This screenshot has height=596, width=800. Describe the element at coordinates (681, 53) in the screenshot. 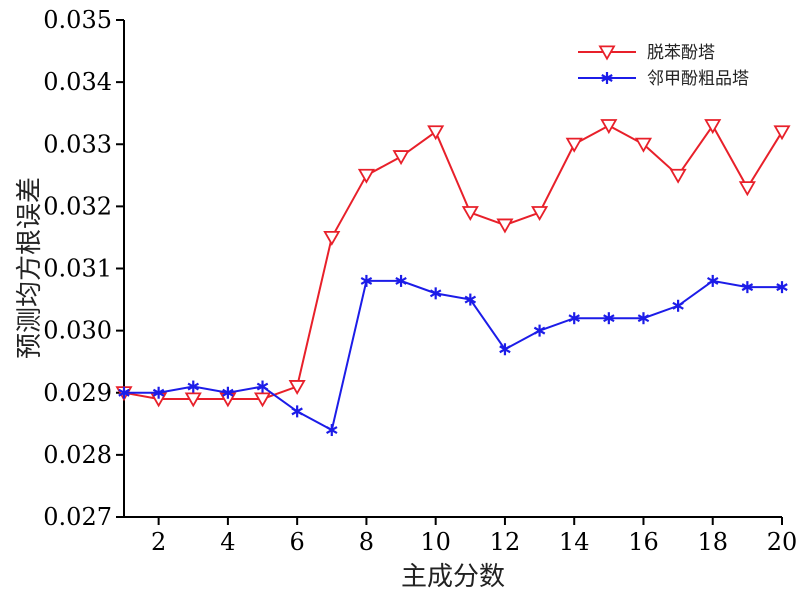

I see `legend-label-series-1: 脱苯酚塔` at that location.